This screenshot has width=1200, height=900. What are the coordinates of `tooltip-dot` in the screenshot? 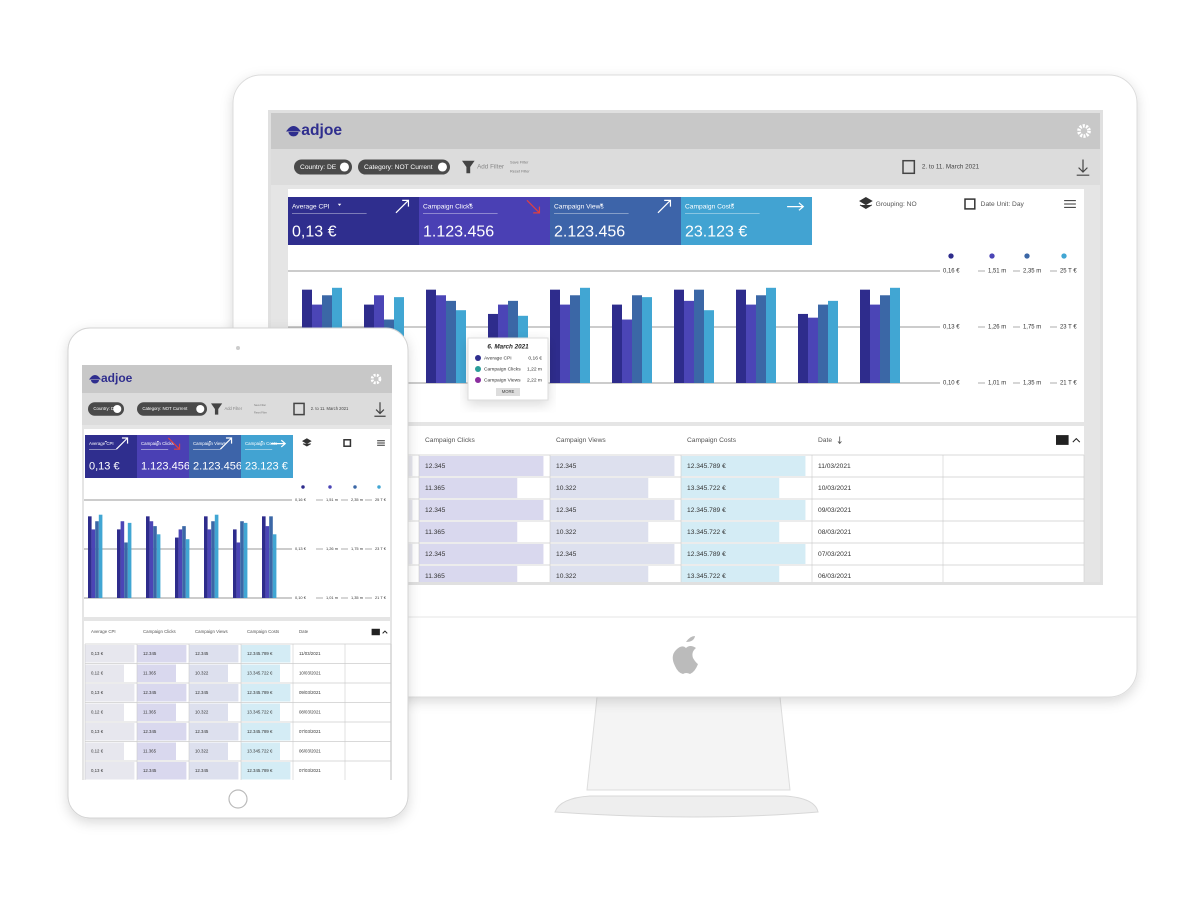 It's located at (478, 369).